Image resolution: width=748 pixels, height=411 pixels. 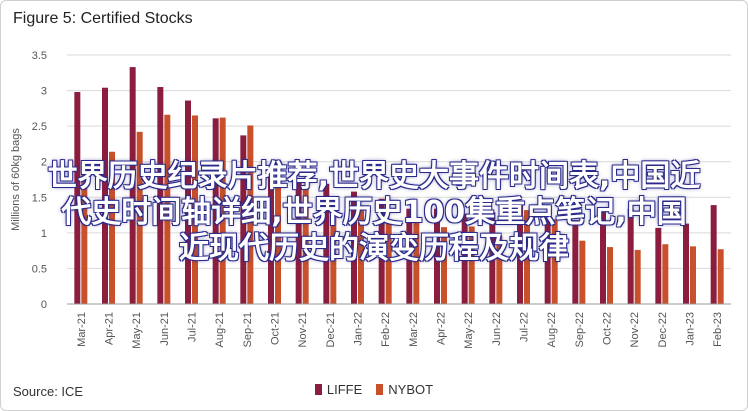 I want to click on x-tick-label: Mar-22, so click(x=414, y=329).